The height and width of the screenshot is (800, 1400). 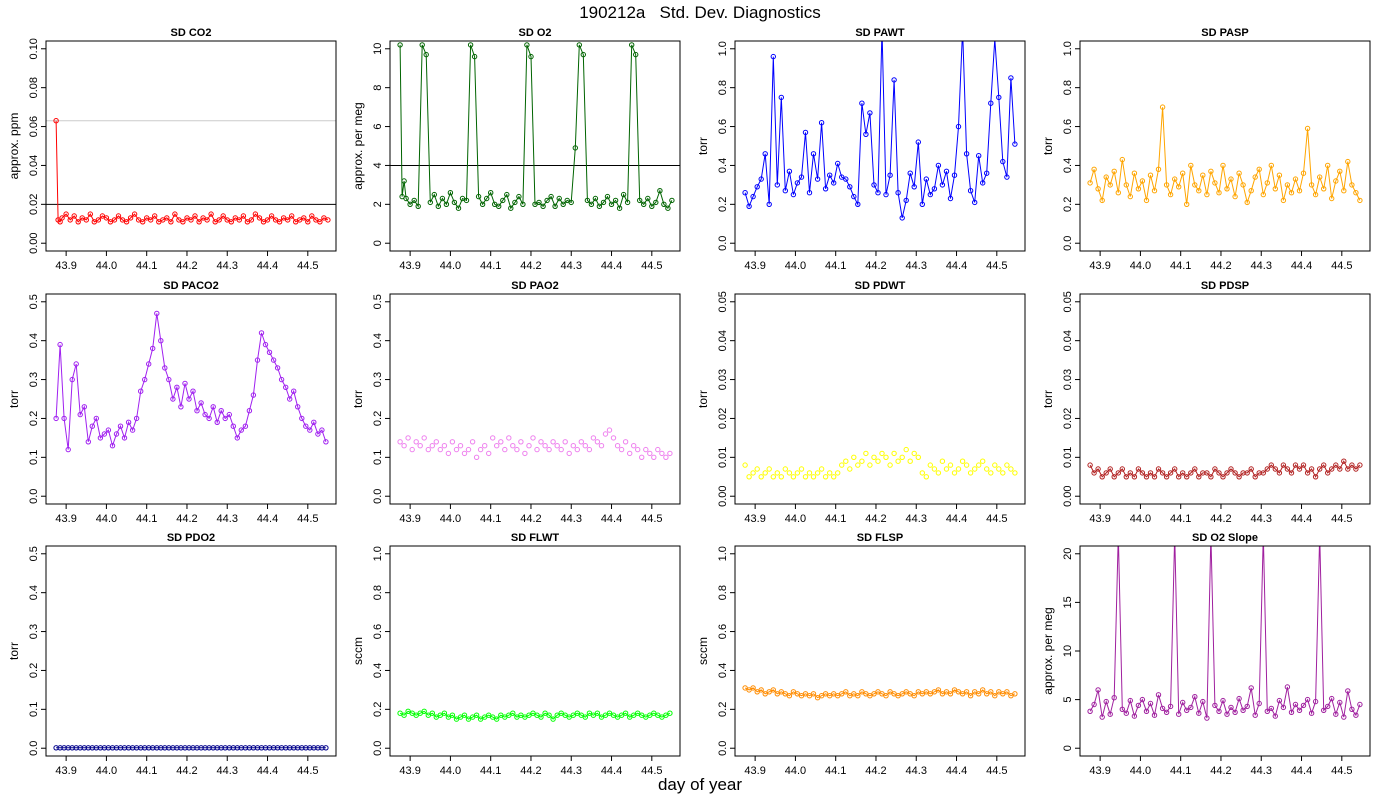 What do you see at coordinates (378, 126) in the screenshot?
I see `y-tick-label: 6` at bounding box center [378, 126].